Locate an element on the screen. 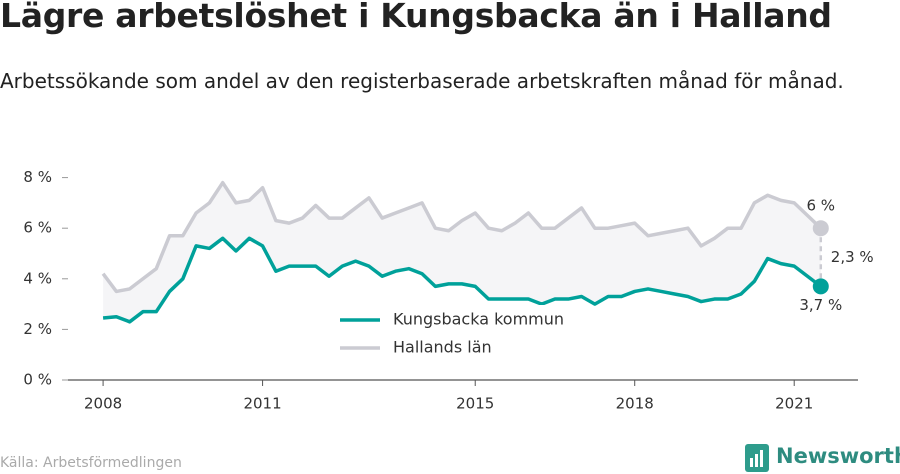 The width and height of the screenshot is (900, 474). legend-label: Hallands län is located at coordinates (442, 347).